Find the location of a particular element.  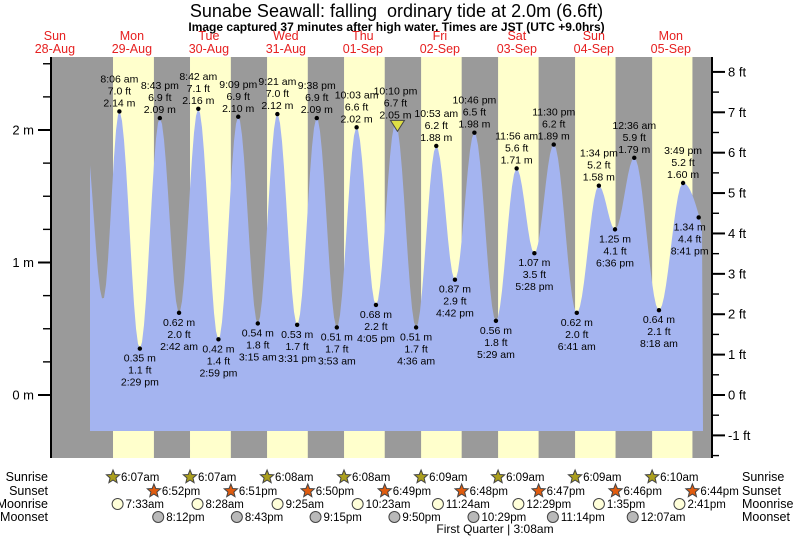

moonset-time: 8:12pm is located at coordinates (185, 518).